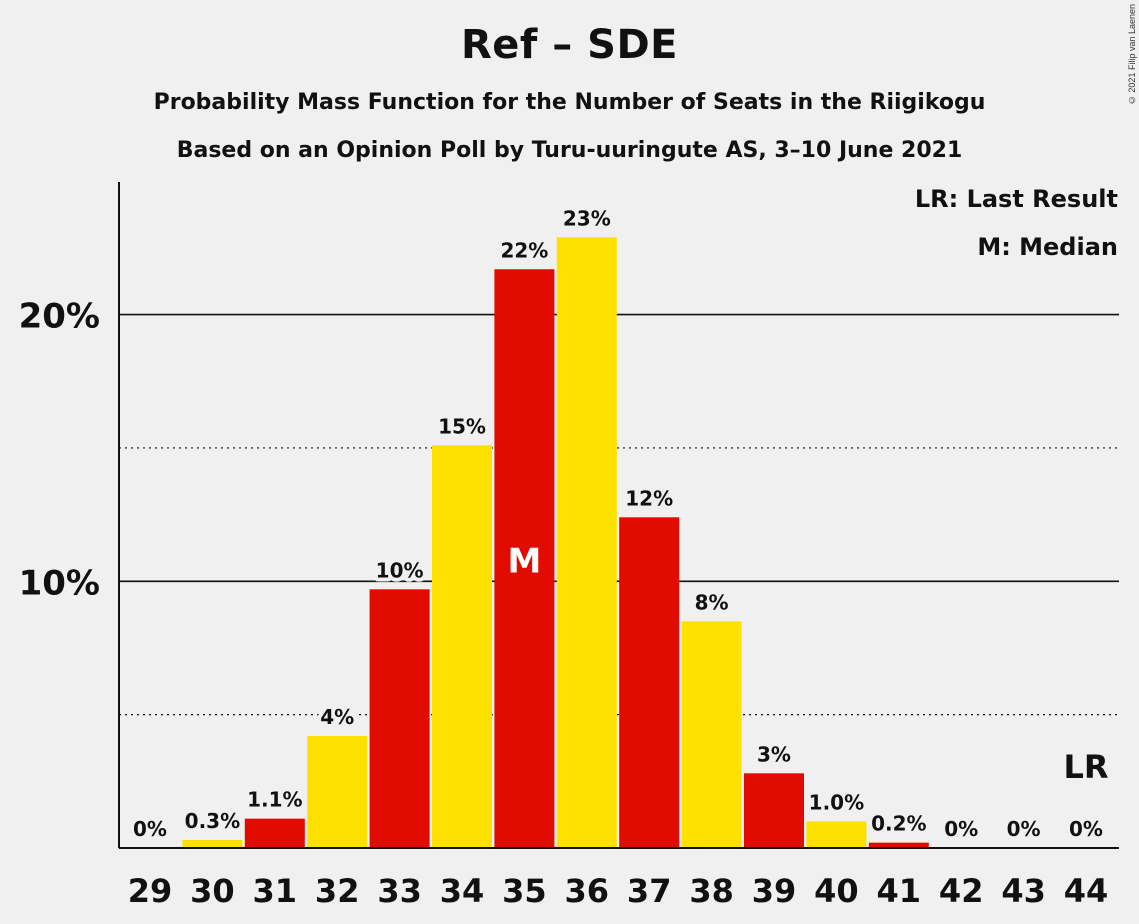 The height and width of the screenshot is (924, 1139). I want to click on bar-value-label: 15%, so click(462, 426).